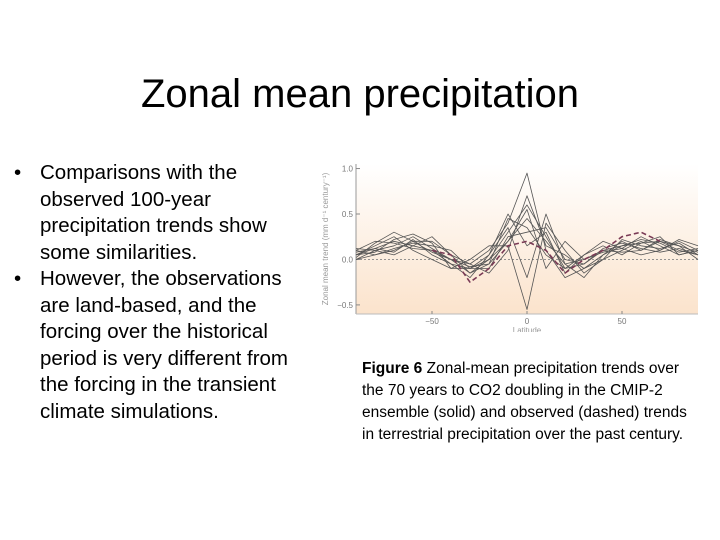 This screenshot has height=540, width=720. What do you see at coordinates (348, 259) in the screenshot?
I see `y-tick-label: 0.0` at bounding box center [348, 259].